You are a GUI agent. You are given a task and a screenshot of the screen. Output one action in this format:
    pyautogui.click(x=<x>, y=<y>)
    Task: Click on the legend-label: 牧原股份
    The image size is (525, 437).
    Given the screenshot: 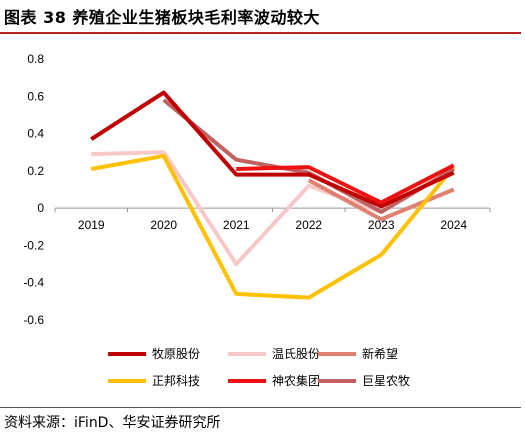 What is the action you would take?
    pyautogui.click(x=176, y=354)
    